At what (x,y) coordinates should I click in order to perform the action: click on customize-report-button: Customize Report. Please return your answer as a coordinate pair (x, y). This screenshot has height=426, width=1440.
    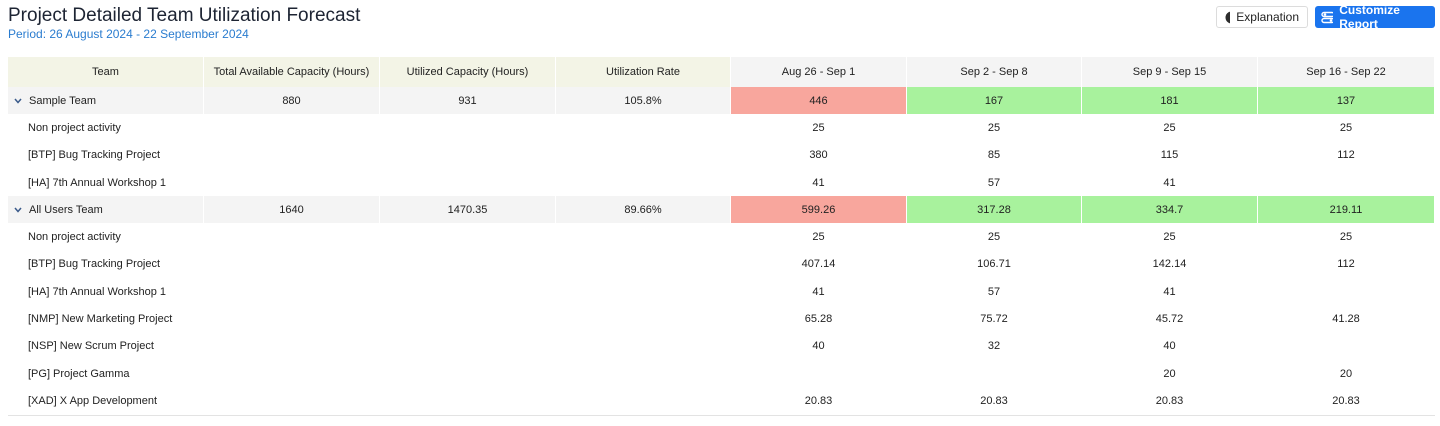
    Looking at the image, I should click on (1375, 17).